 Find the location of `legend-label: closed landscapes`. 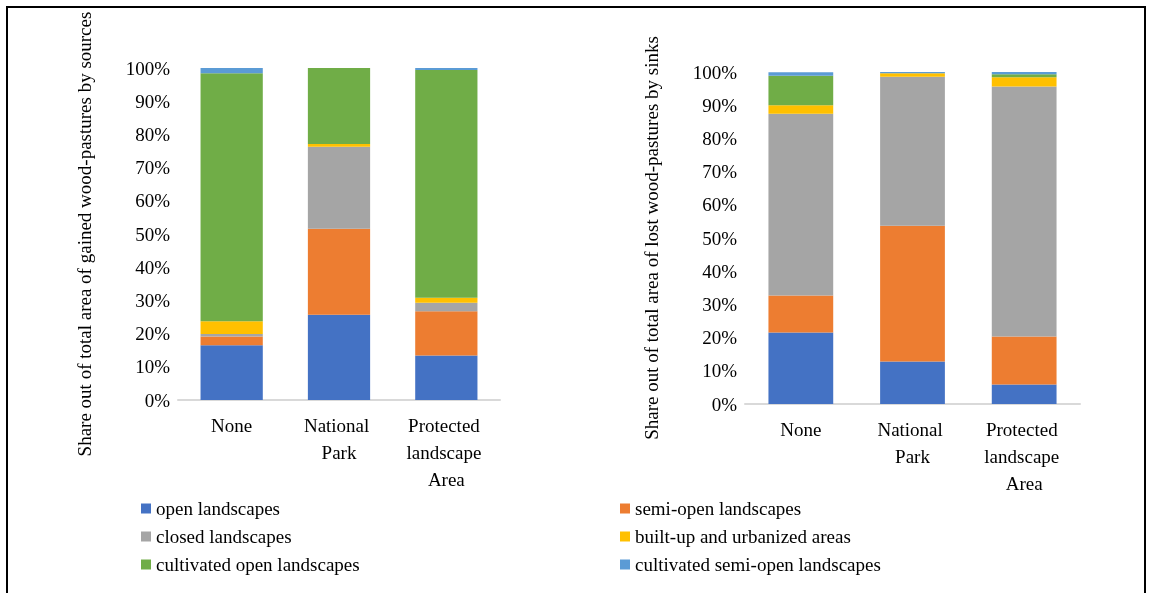

legend-label: closed landscapes is located at coordinates (224, 536).